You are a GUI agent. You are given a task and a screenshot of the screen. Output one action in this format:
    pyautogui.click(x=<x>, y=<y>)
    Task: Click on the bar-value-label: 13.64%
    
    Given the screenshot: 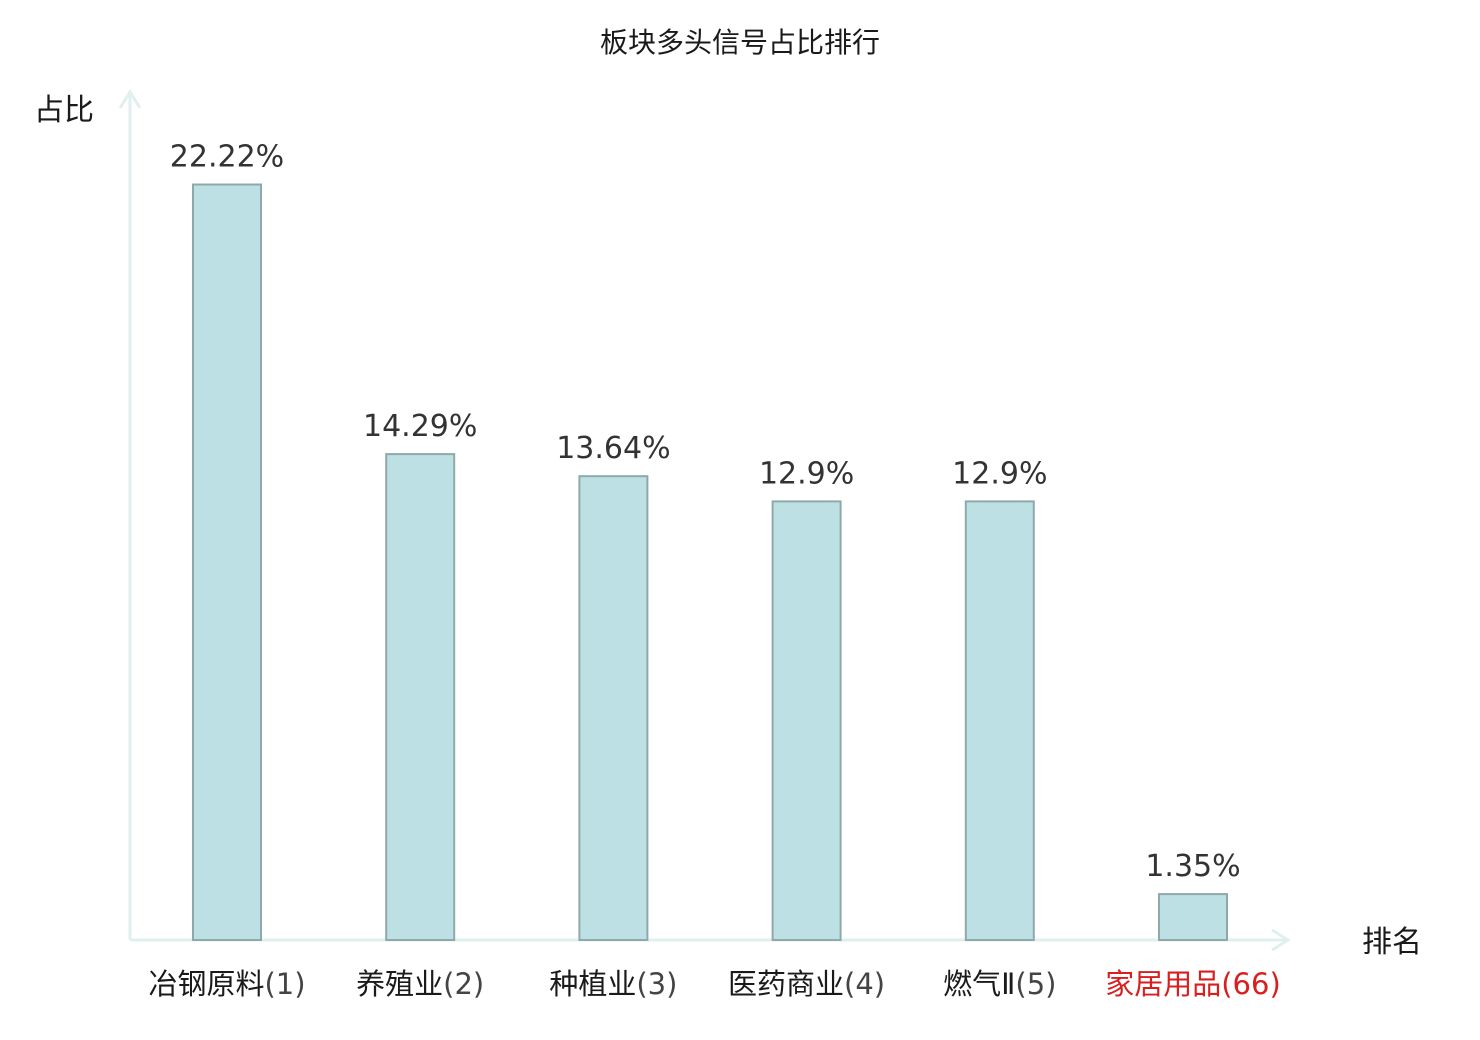 What is the action you would take?
    pyautogui.click(x=613, y=448)
    